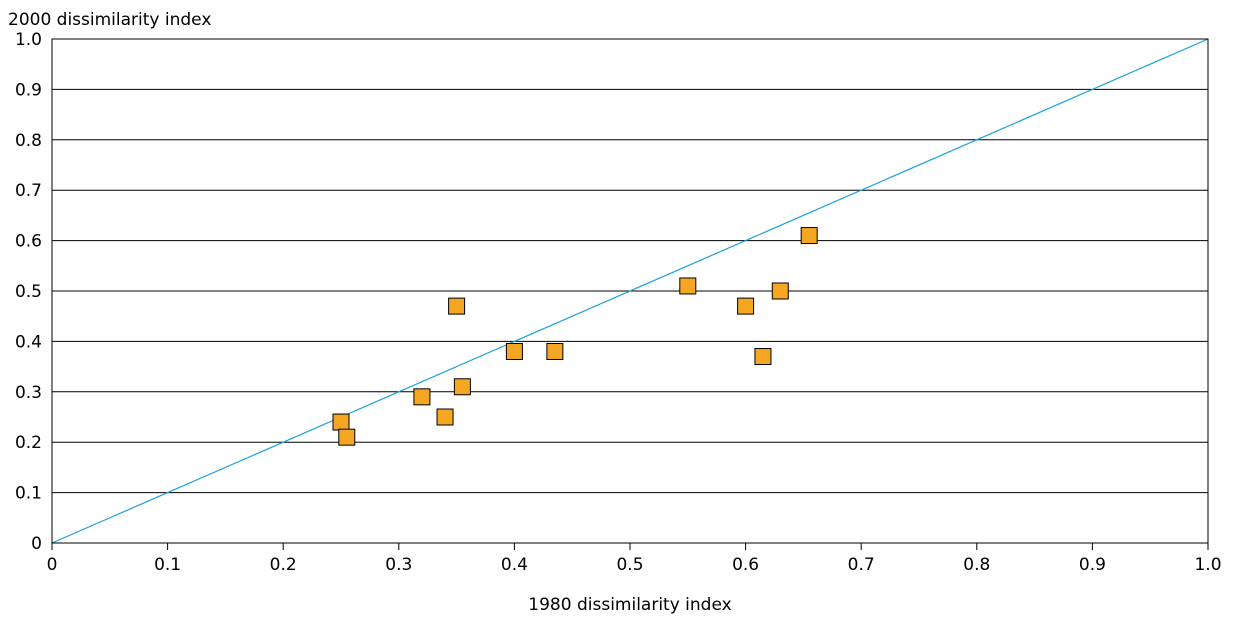  Describe the element at coordinates (28, 242) in the screenshot. I see `y-tick-label: 0.6` at that location.